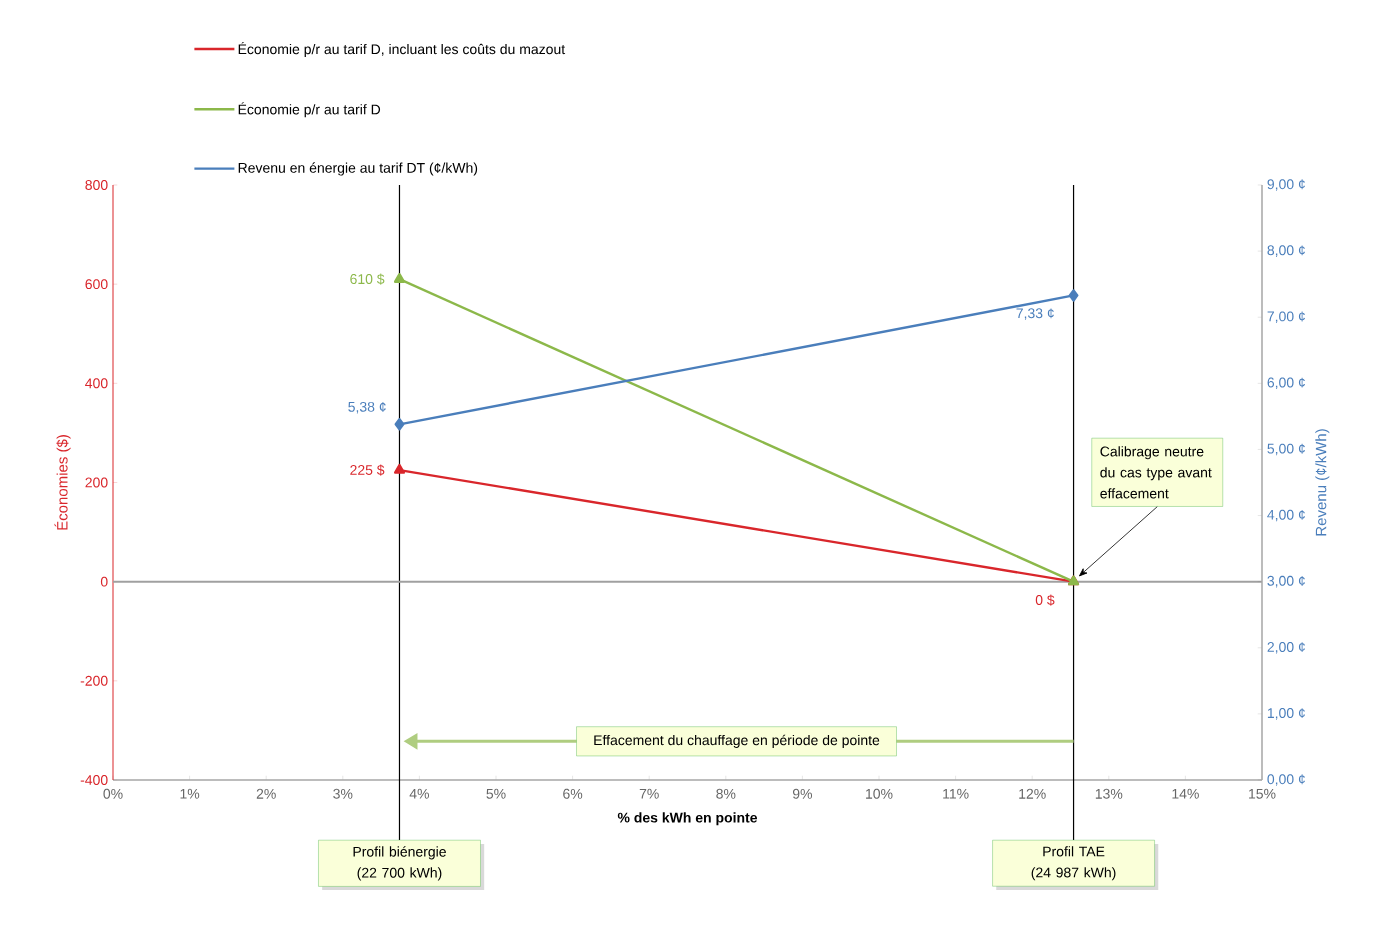 This screenshot has width=1376, height=940. Describe the element at coordinates (1286, 647) in the screenshot. I see `y2-tick-label: 2,00 ¢` at that location.